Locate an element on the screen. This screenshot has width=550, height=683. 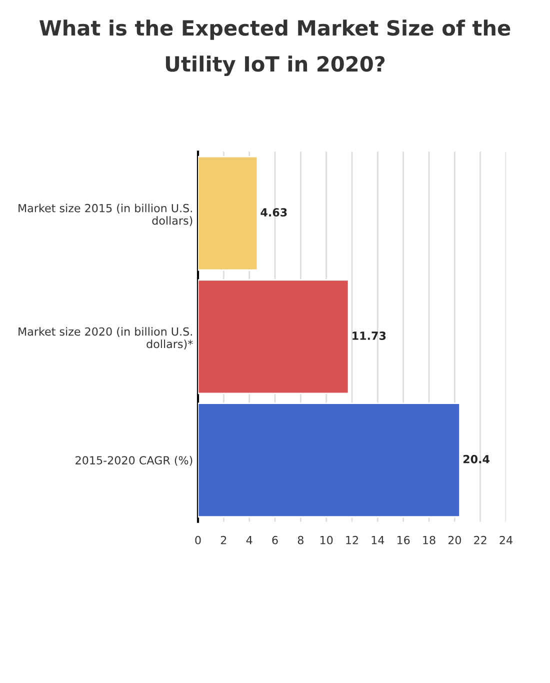
y-tick-label: 2015-2020 CAGR (%) is located at coordinates (134, 461).